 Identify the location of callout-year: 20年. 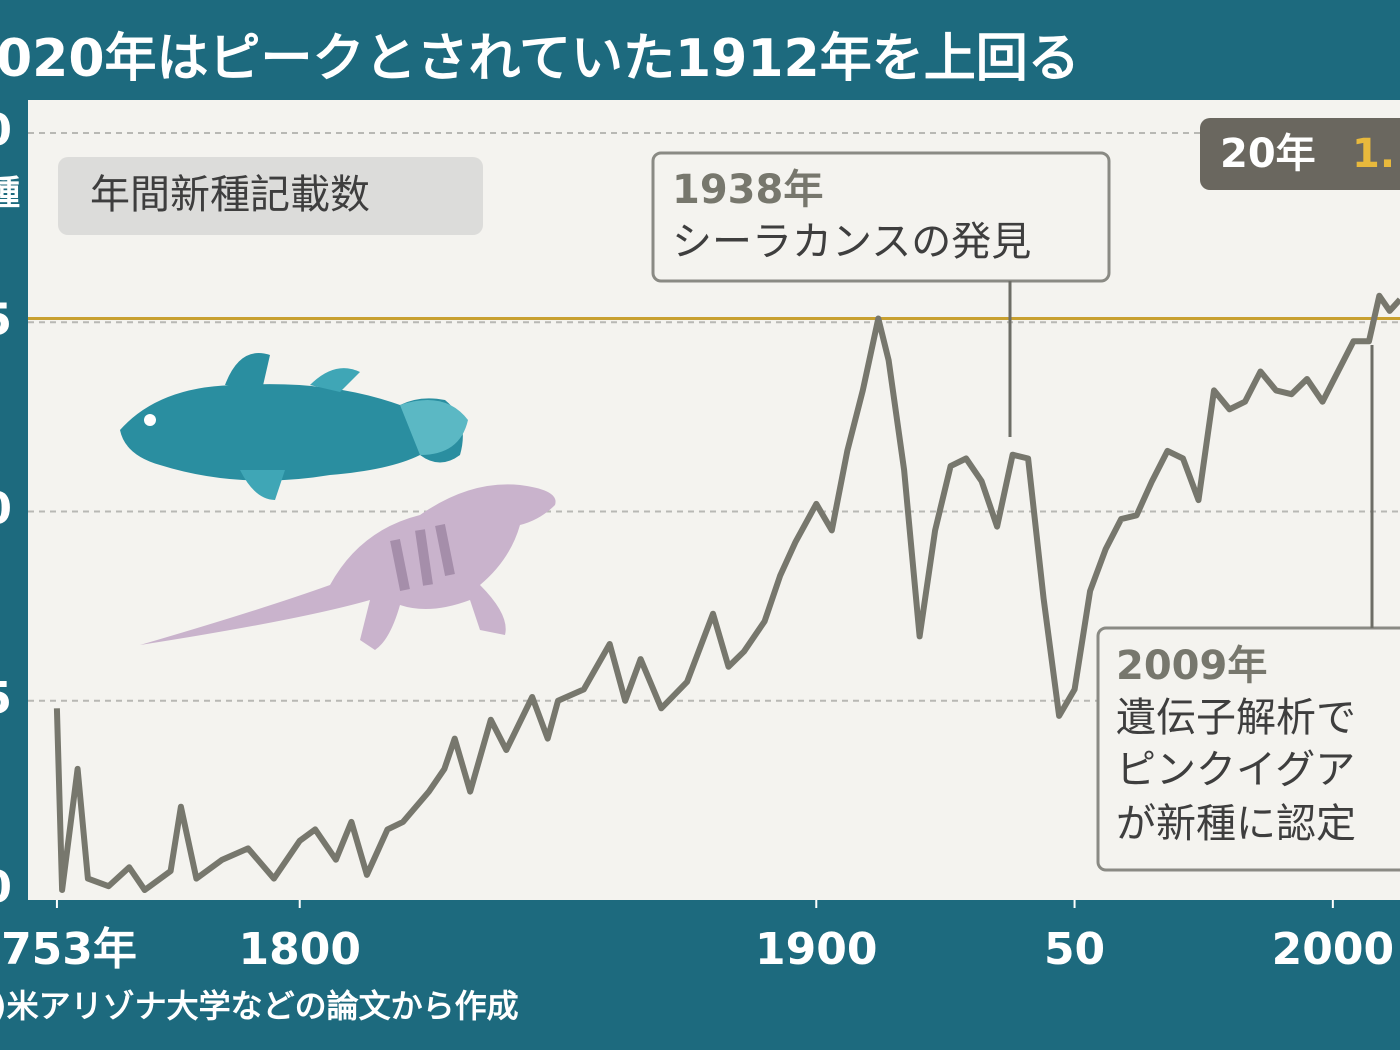
(1268, 154).